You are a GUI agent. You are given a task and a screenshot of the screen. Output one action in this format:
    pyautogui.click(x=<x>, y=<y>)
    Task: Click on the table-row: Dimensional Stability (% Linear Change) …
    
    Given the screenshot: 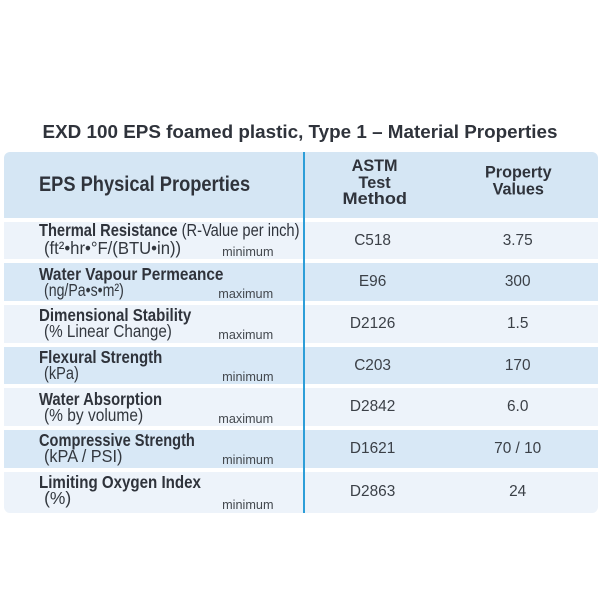 What is the action you would take?
    pyautogui.click(x=301, y=324)
    